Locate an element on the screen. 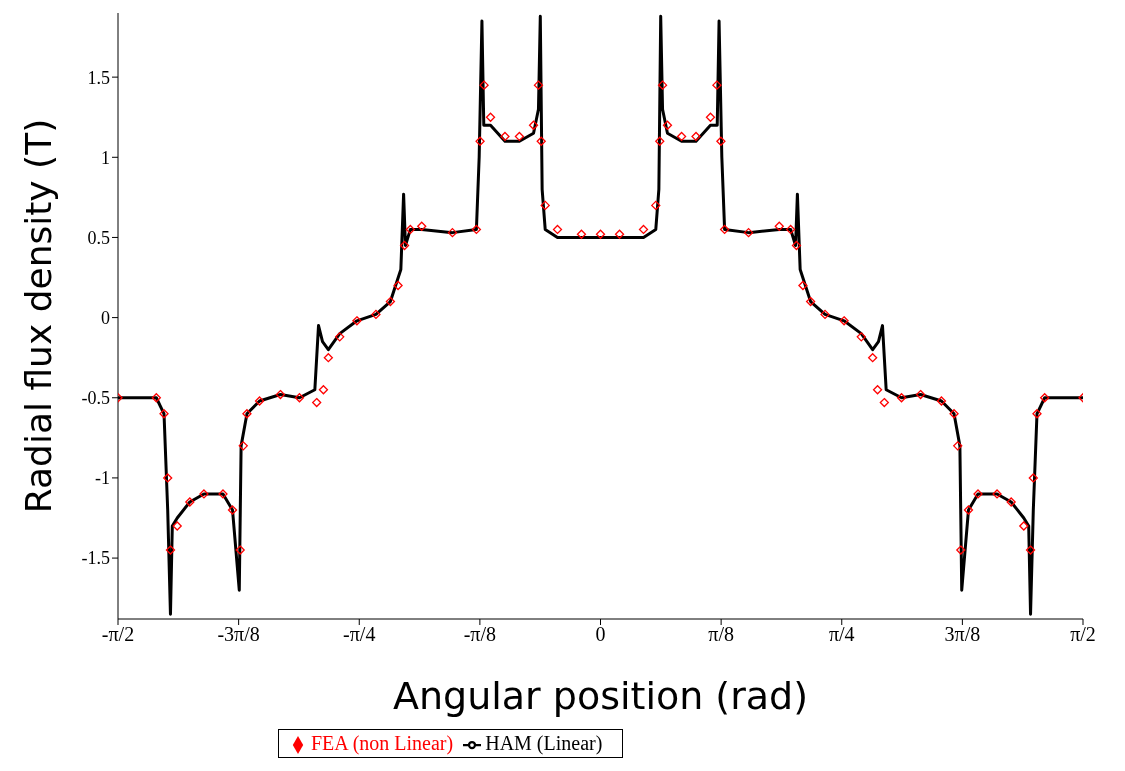 The image size is (1125, 771). x-tick-label: 3π/8 is located at coordinates (962, 634).